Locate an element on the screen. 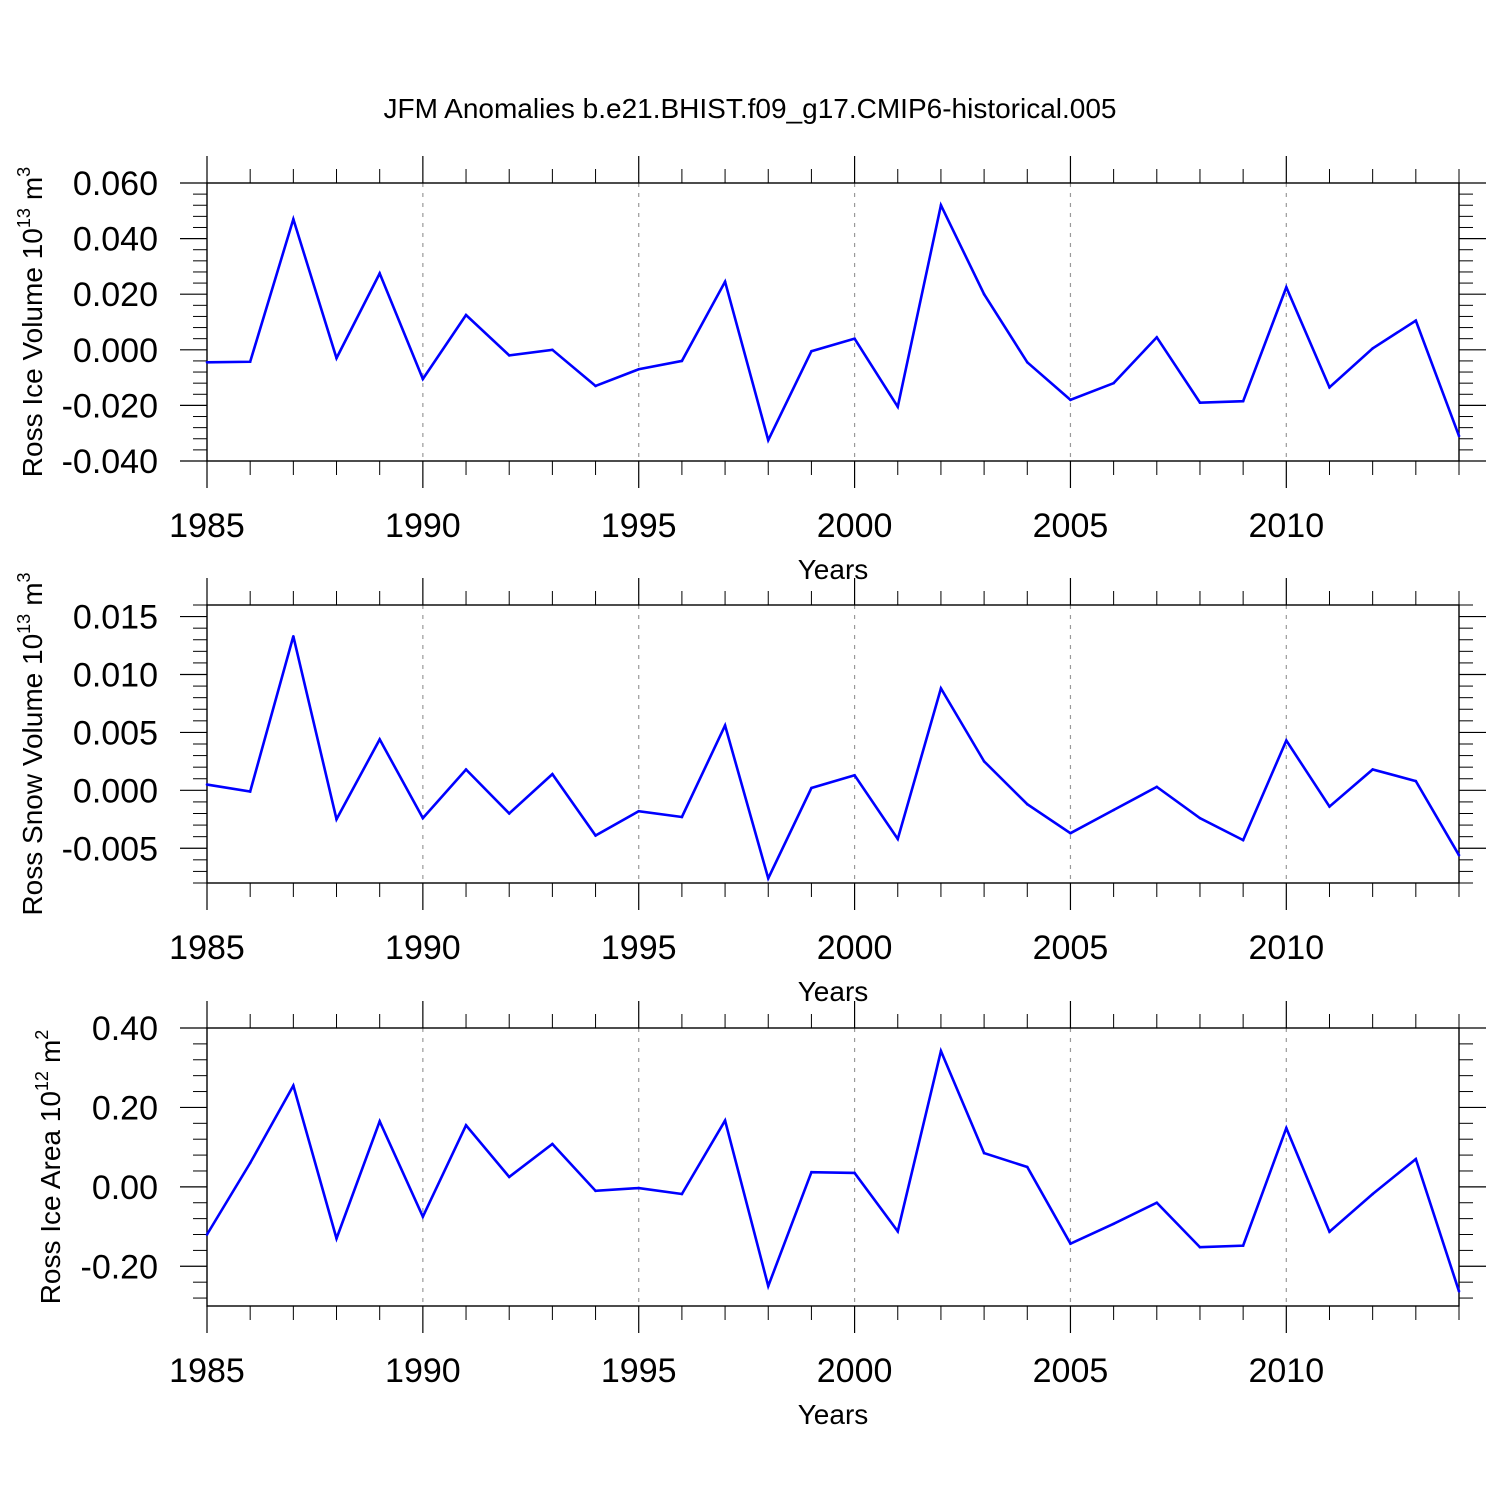 This screenshot has height=1500, width=1500. y-axis-title: Ross Ice Area 1012 m2 is located at coordinates (49, 1167).